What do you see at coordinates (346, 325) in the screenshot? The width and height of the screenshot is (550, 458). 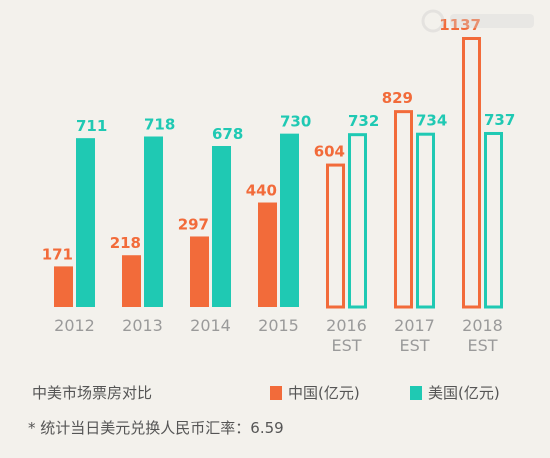 I see `x-tick-label-4: 2016` at bounding box center [346, 325].